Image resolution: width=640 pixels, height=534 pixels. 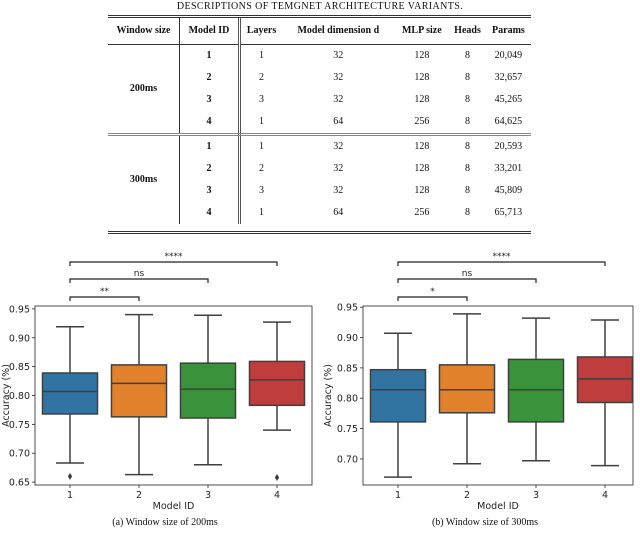 I want to click on header-model-dimension-label: Model dimension d, so click(x=338, y=30).